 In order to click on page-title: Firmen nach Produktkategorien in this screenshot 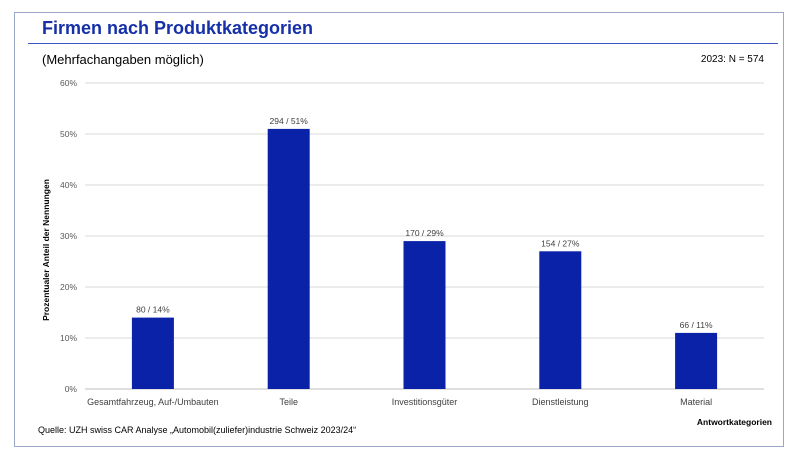, I will do `click(178, 28)`.